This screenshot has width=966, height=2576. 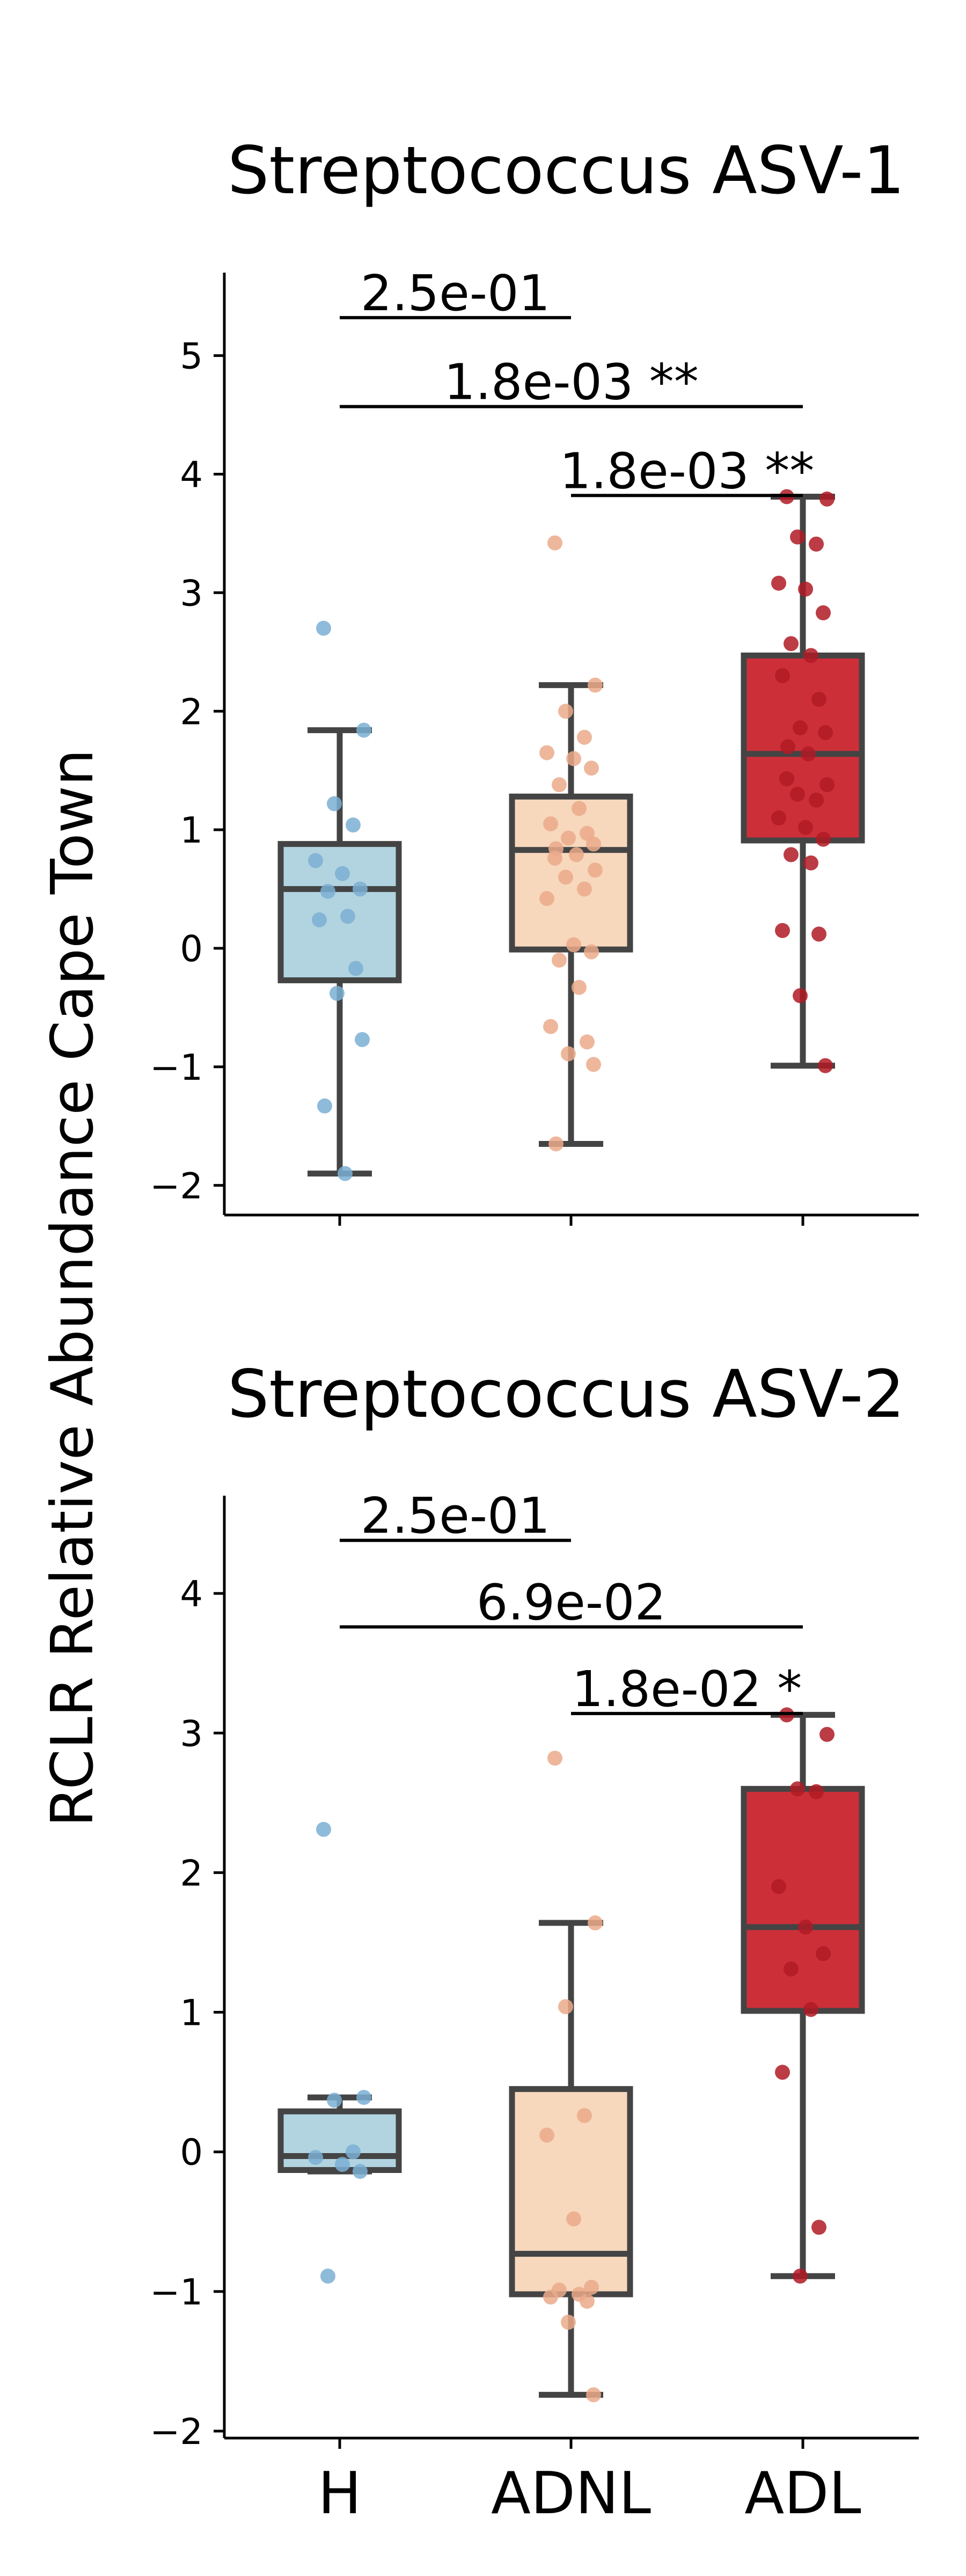 What do you see at coordinates (566, 1394) in the screenshot?
I see `chart-title: Streptococcus ASV-2` at bounding box center [566, 1394].